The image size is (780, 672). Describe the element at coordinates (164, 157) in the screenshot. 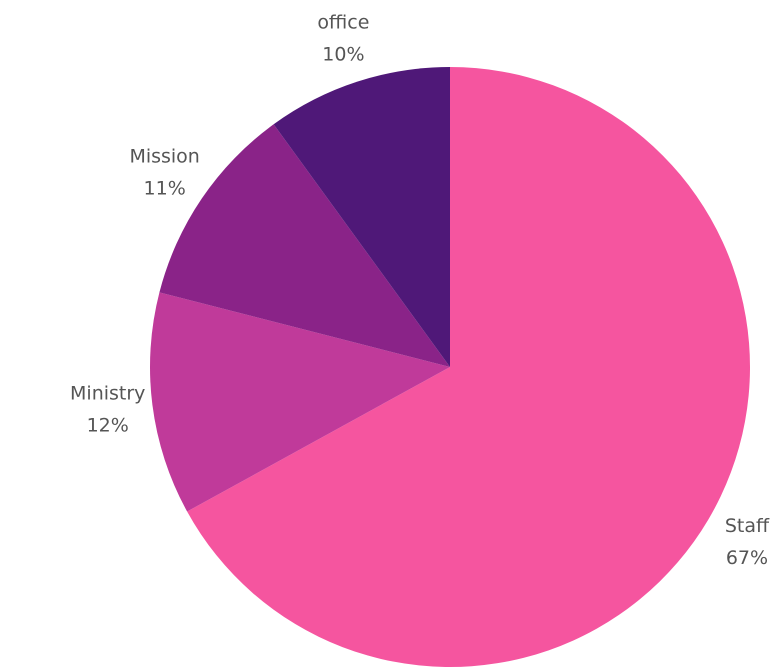

I see `slice-label: Mission` at that location.